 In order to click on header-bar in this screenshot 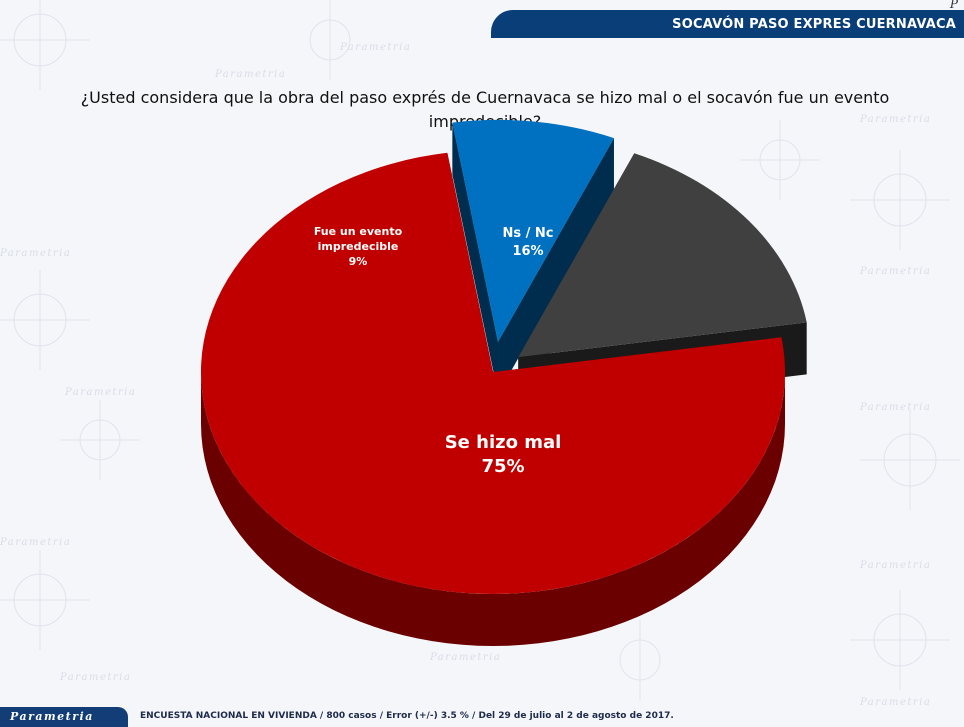, I will do `click(727, 24)`.